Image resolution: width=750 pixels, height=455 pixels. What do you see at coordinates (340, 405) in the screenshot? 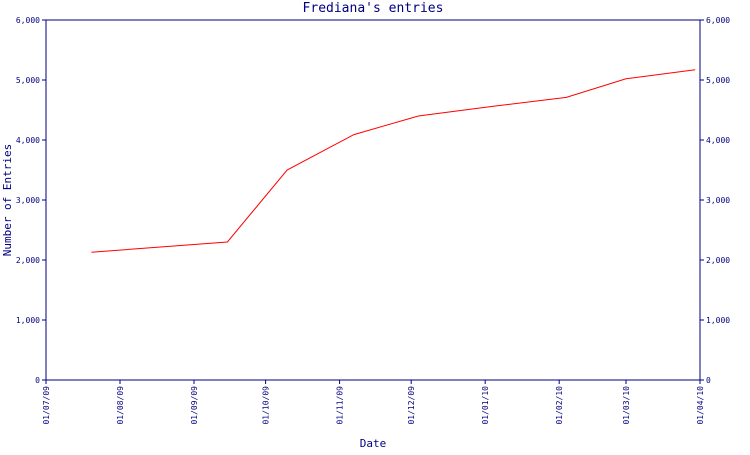
I see `x-tick-label: 01/11/09` at bounding box center [340, 405].